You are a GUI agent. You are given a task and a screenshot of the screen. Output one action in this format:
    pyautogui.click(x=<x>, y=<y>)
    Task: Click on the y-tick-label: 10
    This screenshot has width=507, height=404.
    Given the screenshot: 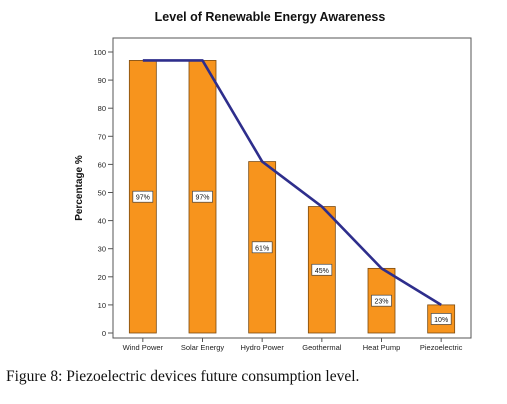 What is the action you would take?
    pyautogui.click(x=102, y=305)
    